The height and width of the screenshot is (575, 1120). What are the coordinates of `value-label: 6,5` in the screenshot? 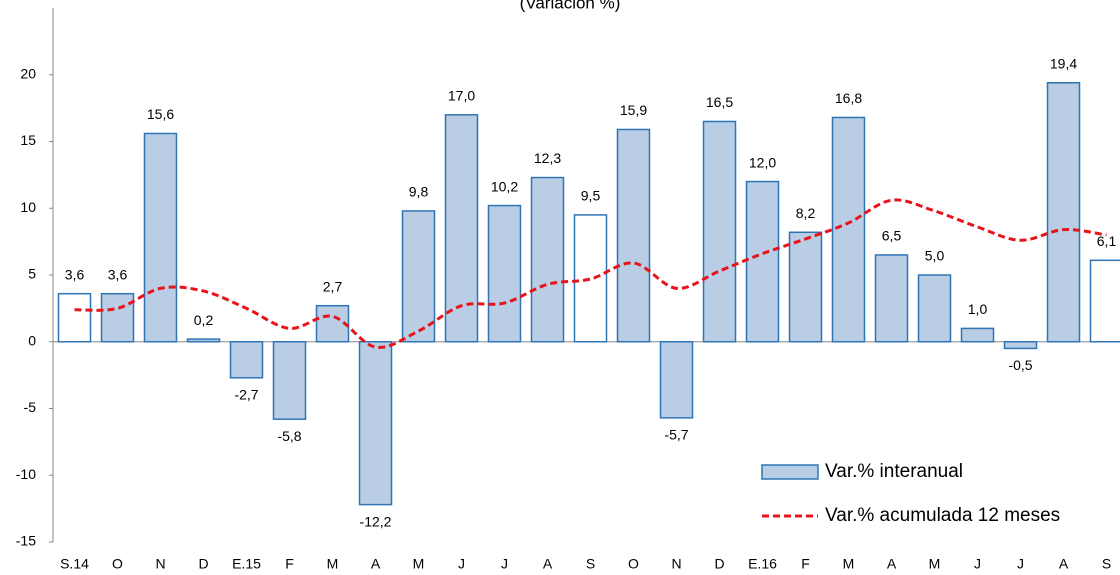 It's located at (892, 236).